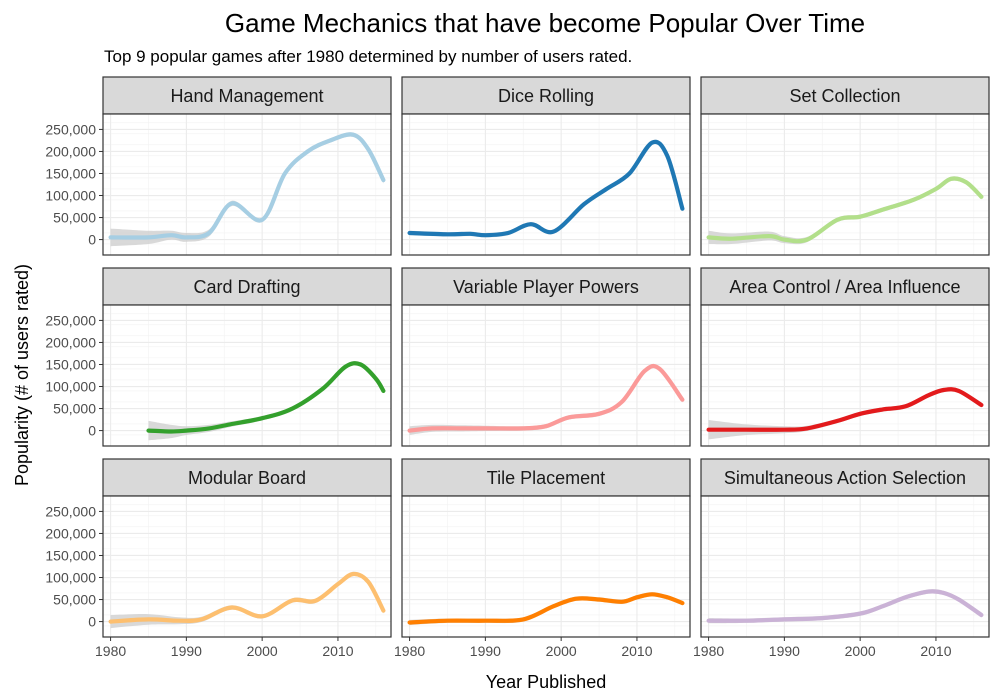  What do you see at coordinates (546, 682) in the screenshot?
I see `x-axis-title: Year Published` at bounding box center [546, 682].